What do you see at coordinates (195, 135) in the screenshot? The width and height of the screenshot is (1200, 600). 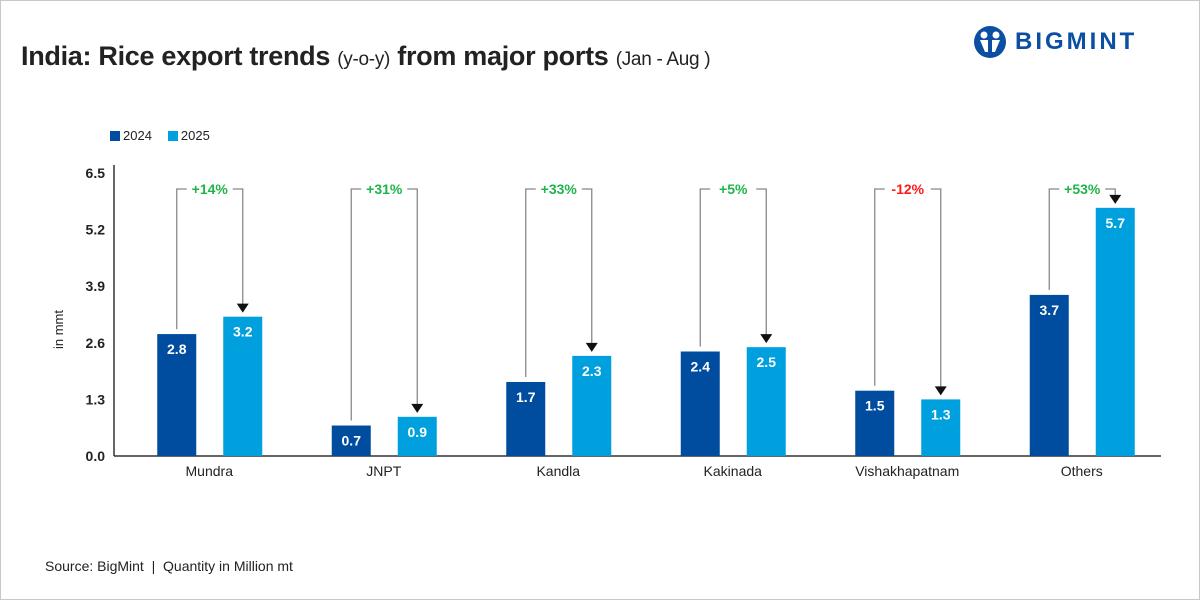 I see `legend-label: 2025` at bounding box center [195, 135].